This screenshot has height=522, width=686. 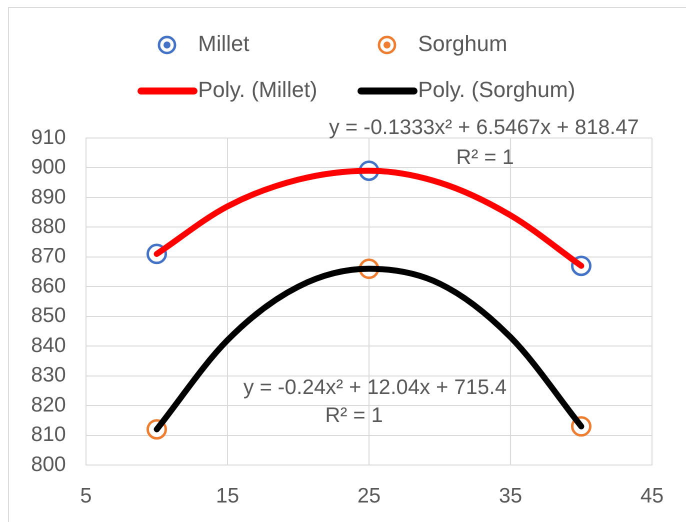 I want to click on y-tick-label: 810, so click(x=48, y=434).